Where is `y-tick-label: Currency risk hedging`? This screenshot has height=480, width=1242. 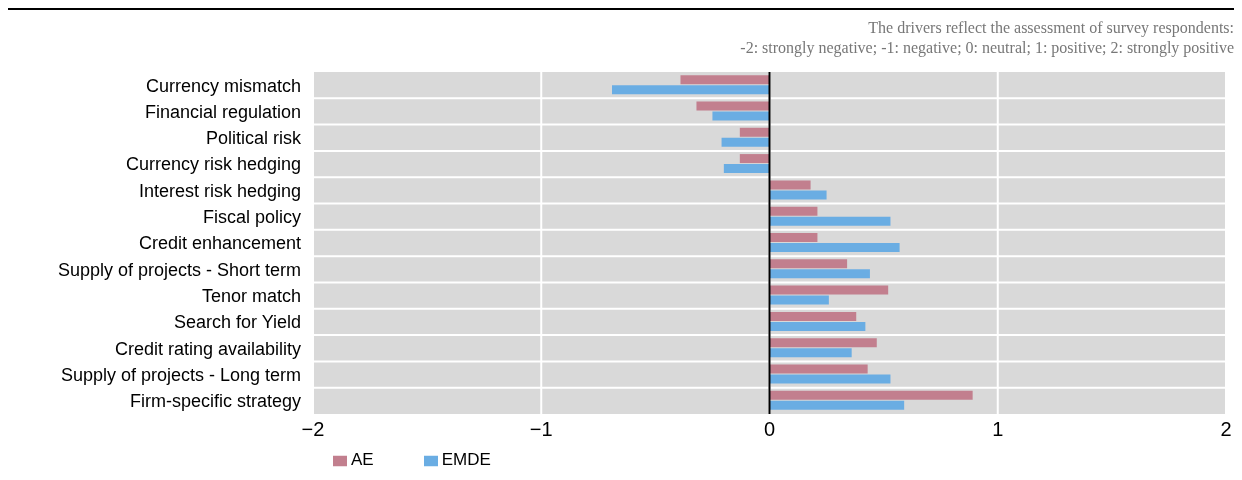
y-tick-label: Currency risk hedging is located at coordinates (213, 164).